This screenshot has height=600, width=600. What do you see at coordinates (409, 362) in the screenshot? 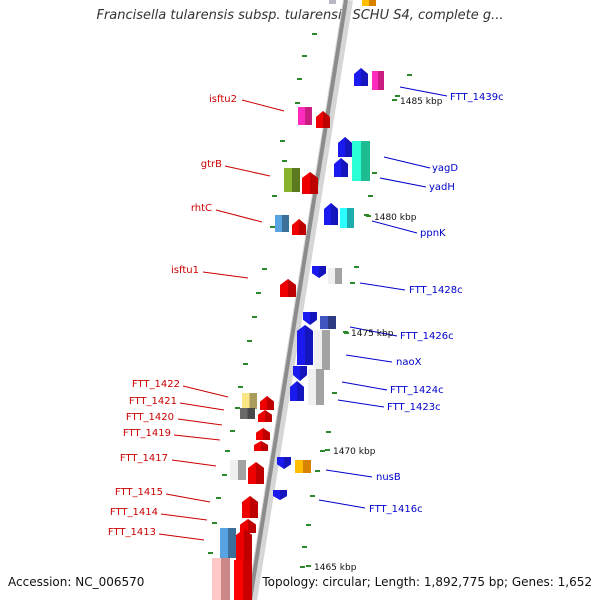
I see `gene-label-right: naoX` at bounding box center [409, 362].